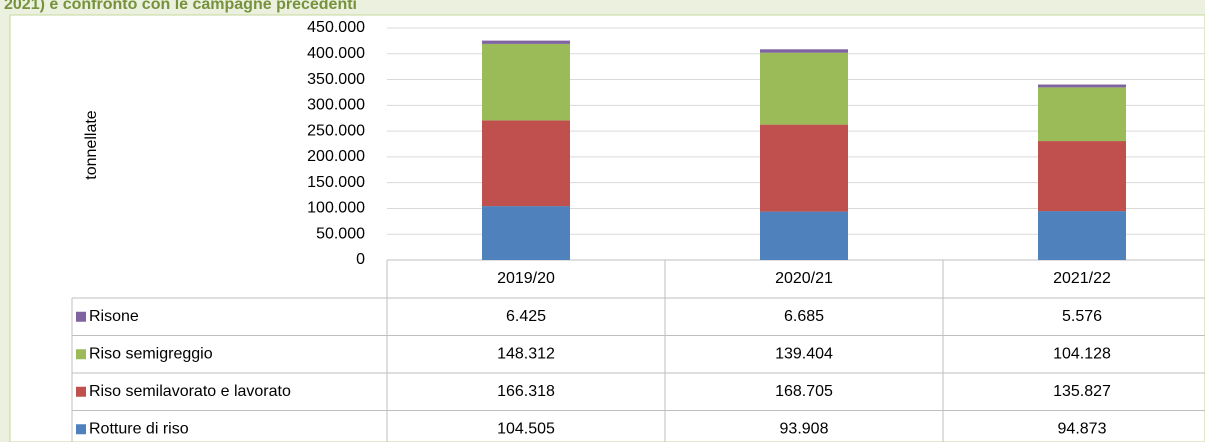 The width and height of the screenshot is (1205, 442). Describe the element at coordinates (139, 428) in the screenshot. I see `legend-label: Rotture di riso` at that location.